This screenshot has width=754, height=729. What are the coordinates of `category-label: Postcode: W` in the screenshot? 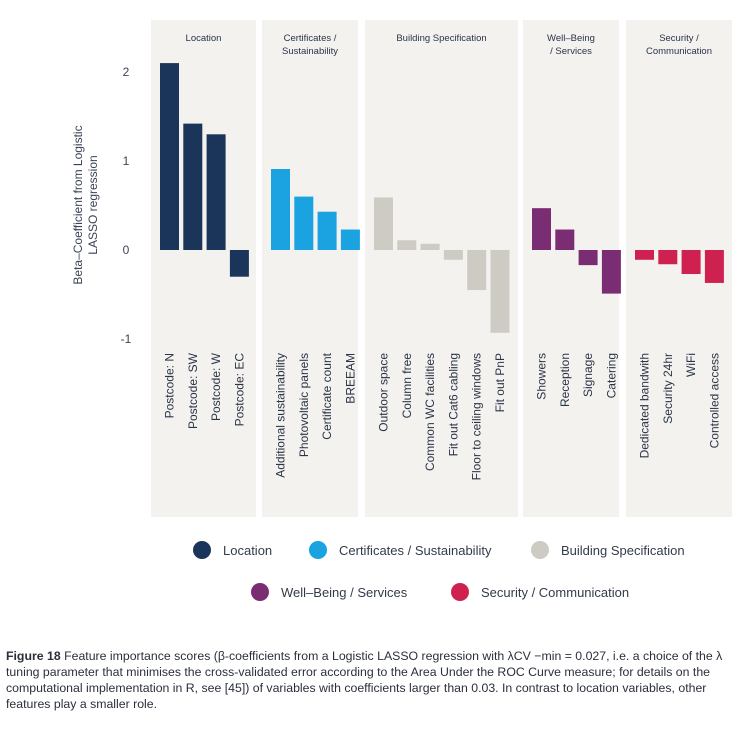 It's located at (216, 386).